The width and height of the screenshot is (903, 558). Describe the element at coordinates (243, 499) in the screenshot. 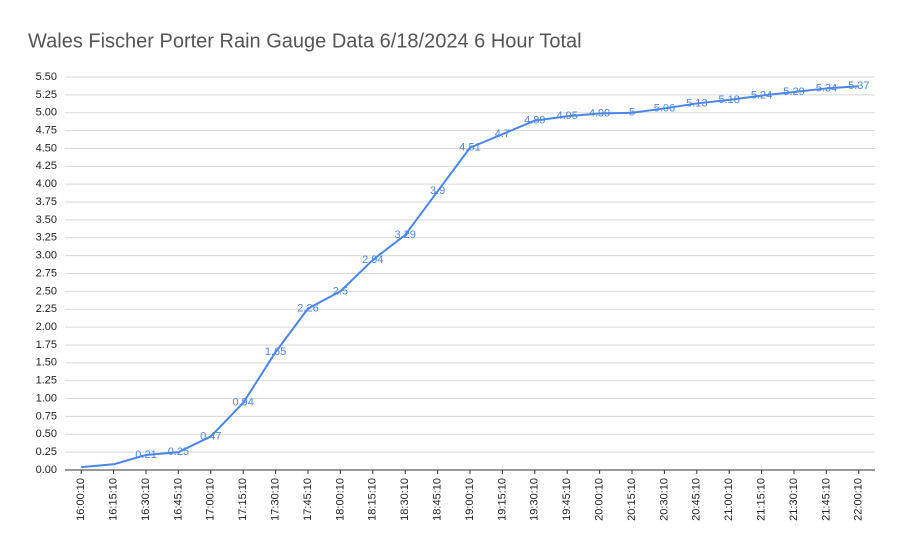

I see `x-tick-label: 17:15:10` at that location.